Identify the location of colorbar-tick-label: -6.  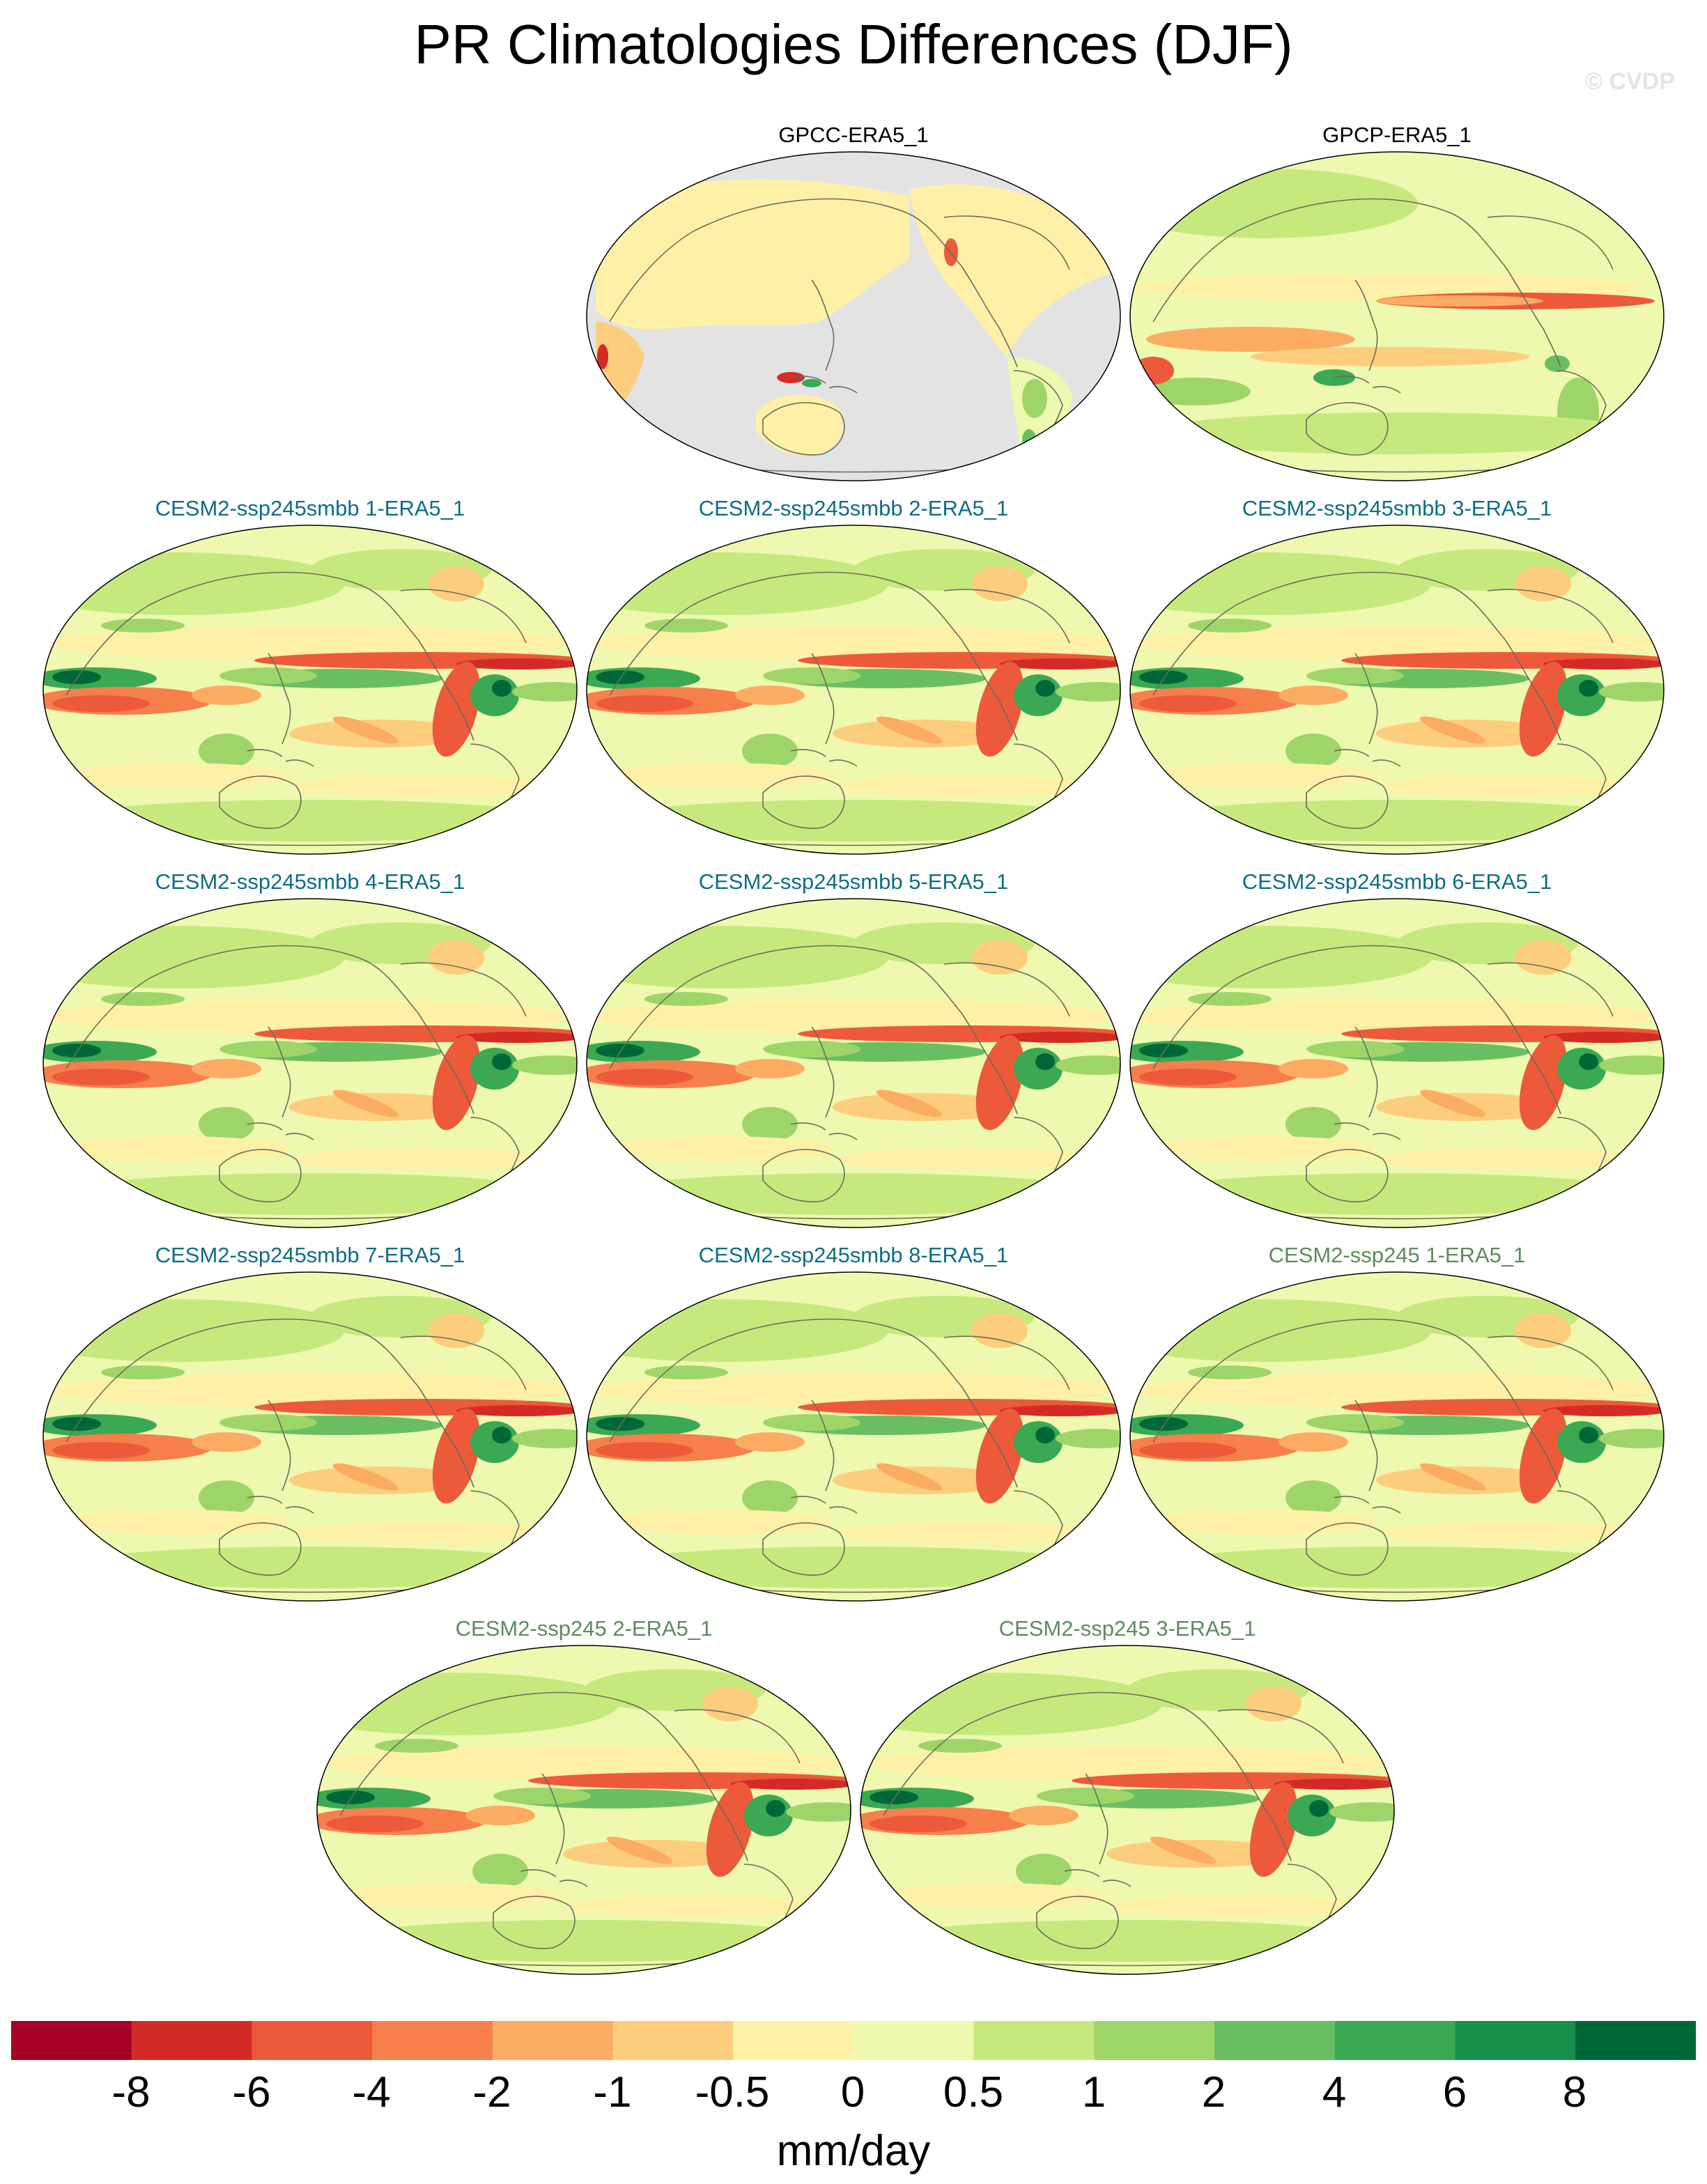
(252, 2092).